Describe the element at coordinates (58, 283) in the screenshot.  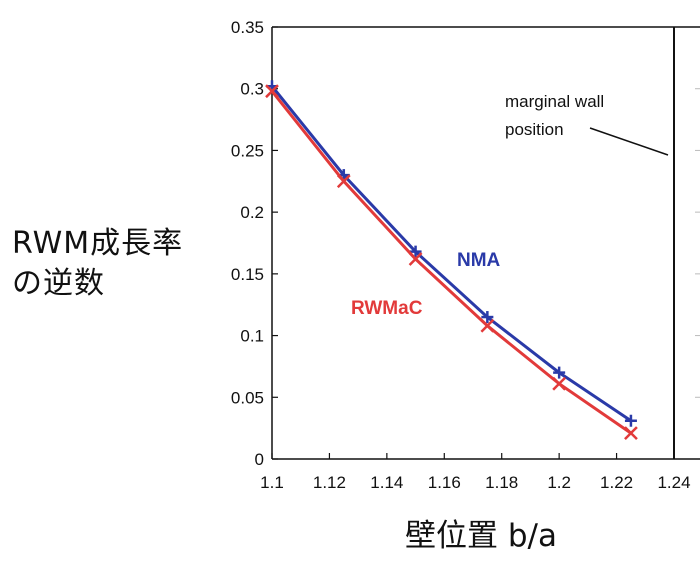
I see `y-axis-label-line-2: の逆数` at that location.